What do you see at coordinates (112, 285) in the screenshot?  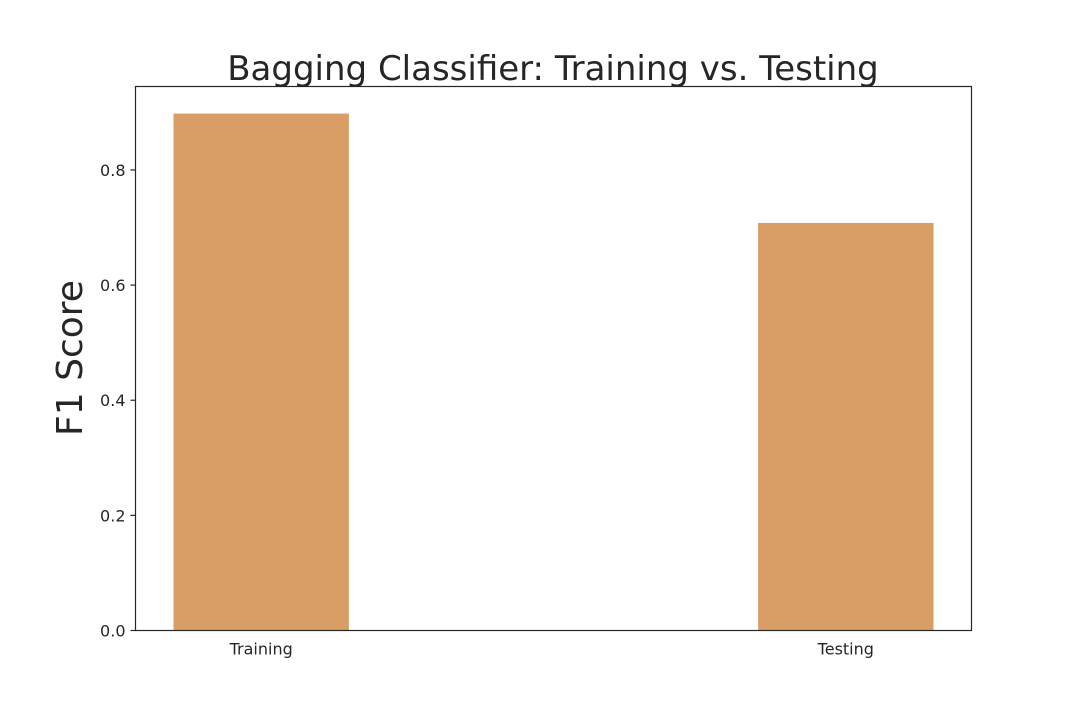 I see `y-tick-label: 0.6` at bounding box center [112, 285].